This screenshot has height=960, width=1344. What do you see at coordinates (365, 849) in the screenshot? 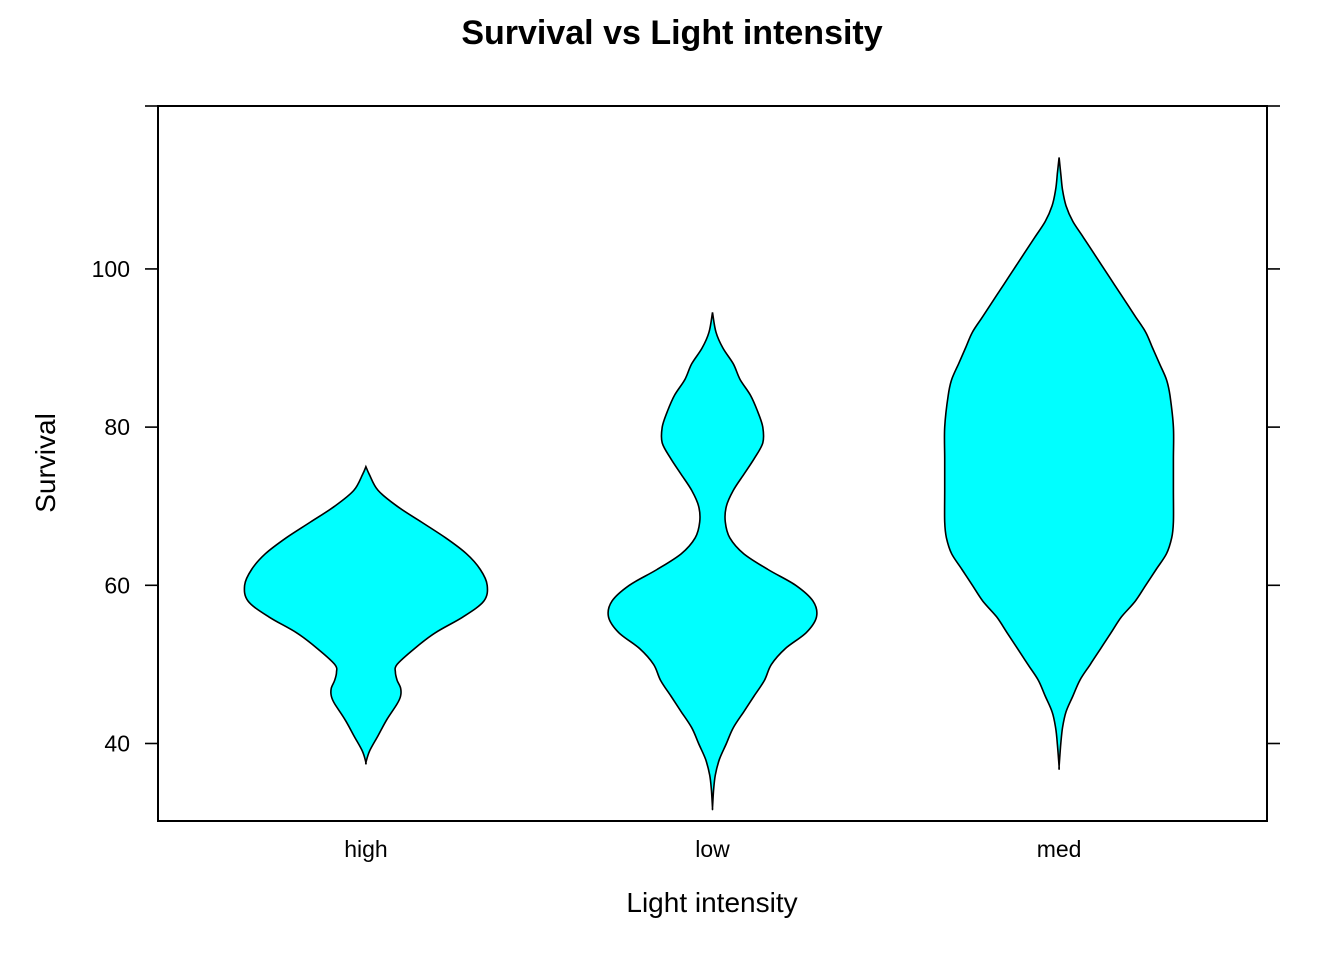
I see `x-tick-label: high` at bounding box center [365, 849].